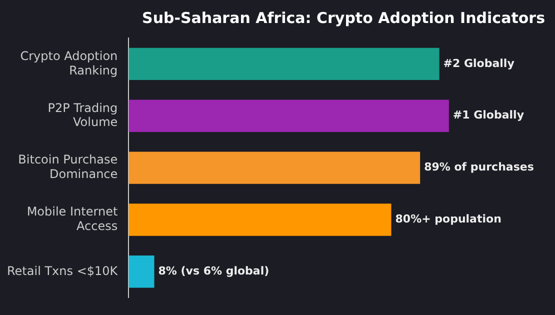 This screenshot has width=555, height=315. Describe the element at coordinates (63, 271) in the screenshot. I see `y-tick-label: Retail Txns <$10K` at that location.